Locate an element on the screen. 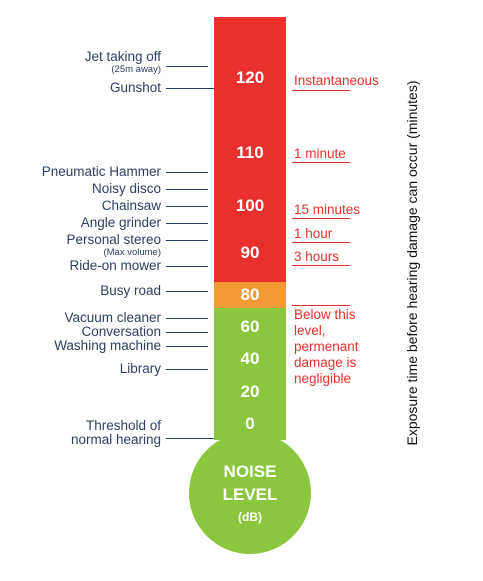 This screenshot has width=483, height=581. level-40: 40 is located at coordinates (250, 358).